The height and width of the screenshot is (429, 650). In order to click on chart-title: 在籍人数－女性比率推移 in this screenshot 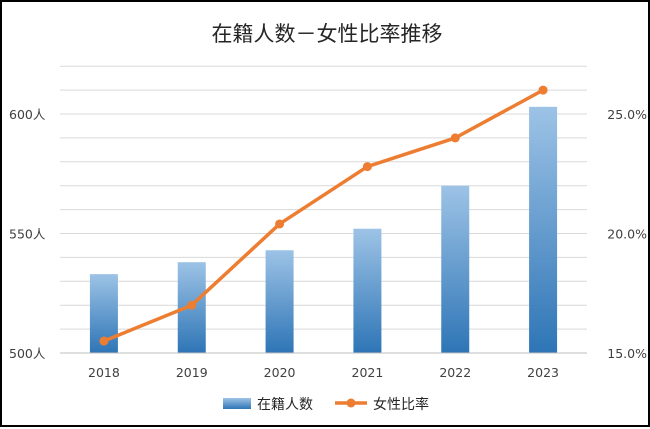, I will do `click(327, 34)`.